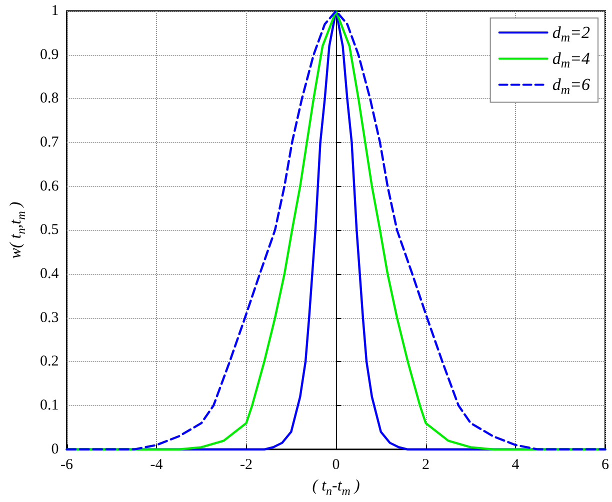 This screenshot has width=612, height=502. Describe the element at coordinates (246, 464) in the screenshot. I see `x-tick-label: -2` at that location.